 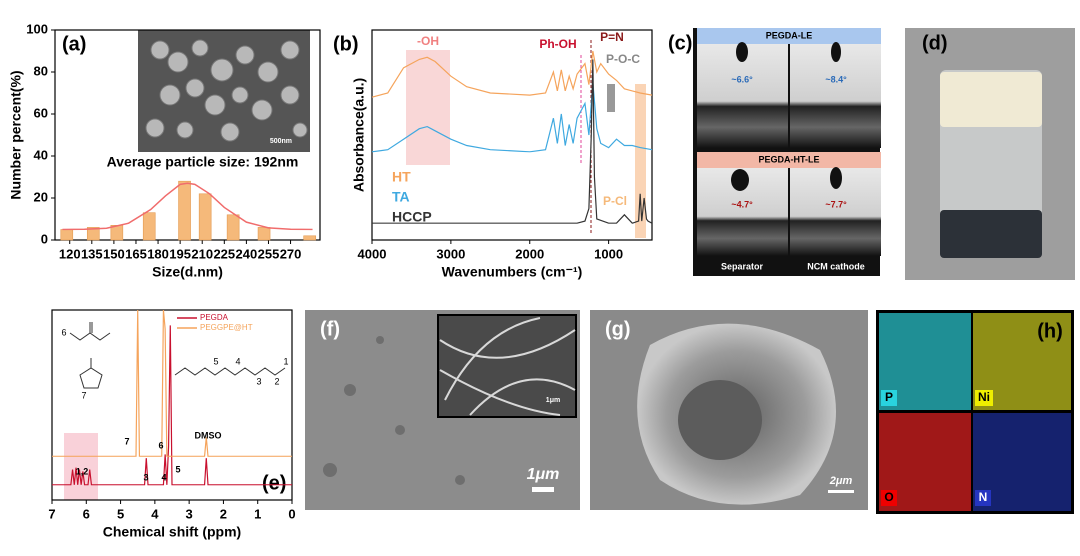 I want to click on x-tick-label: 0, so click(x=291, y=513).